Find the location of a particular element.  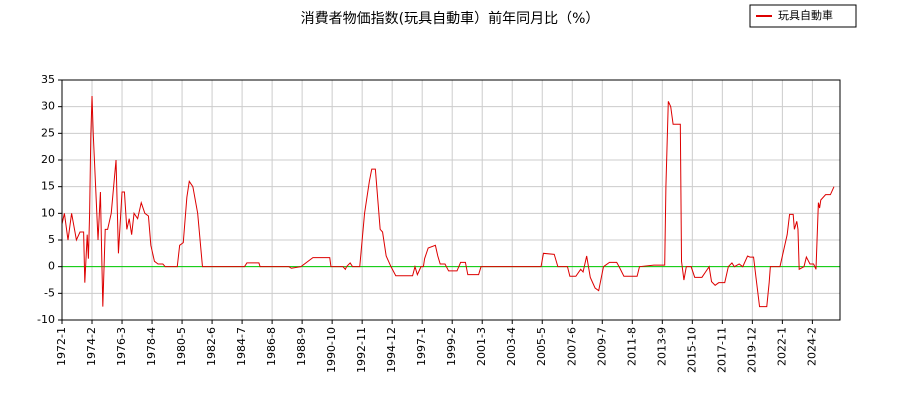

y-tick-label: 0 is located at coordinates (51, 266).